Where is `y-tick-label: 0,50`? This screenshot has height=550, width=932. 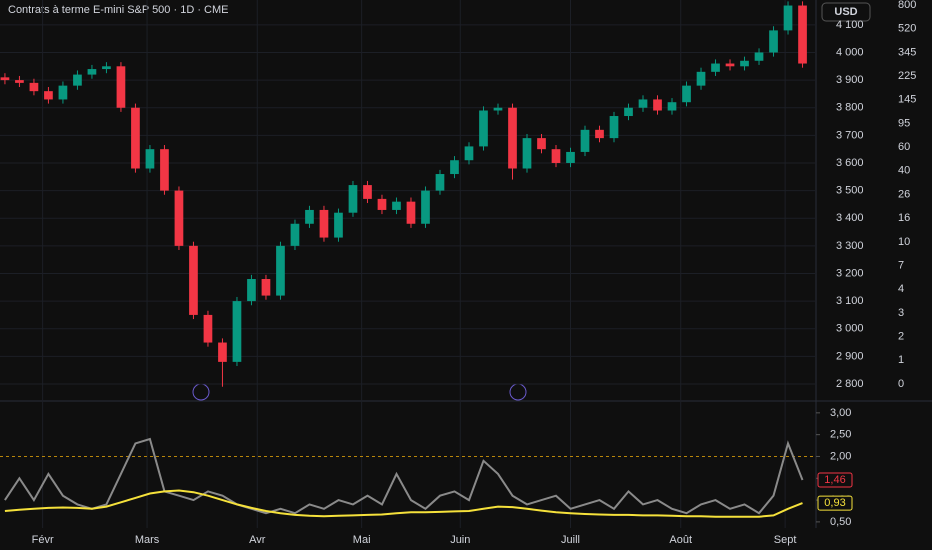
y-tick-label: 0,50 is located at coordinates (840, 522).